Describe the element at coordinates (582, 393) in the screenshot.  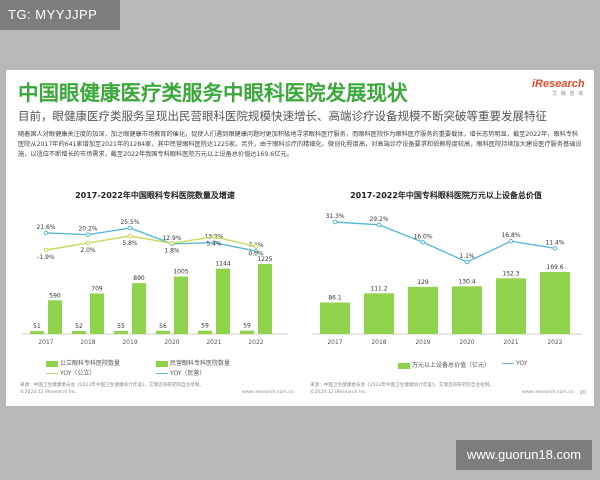
I see `page-number: 20` at that location.